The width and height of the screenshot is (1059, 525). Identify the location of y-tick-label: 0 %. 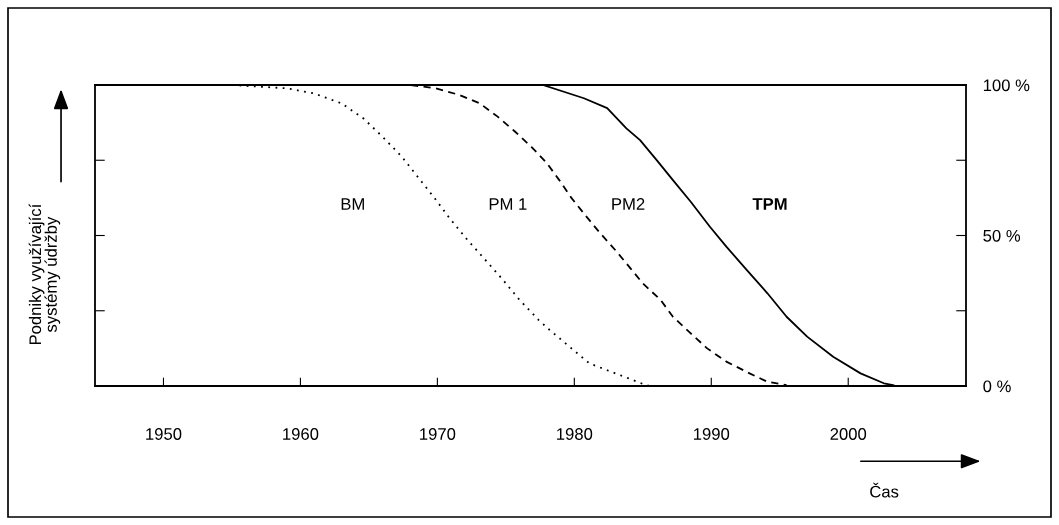
(997, 386).